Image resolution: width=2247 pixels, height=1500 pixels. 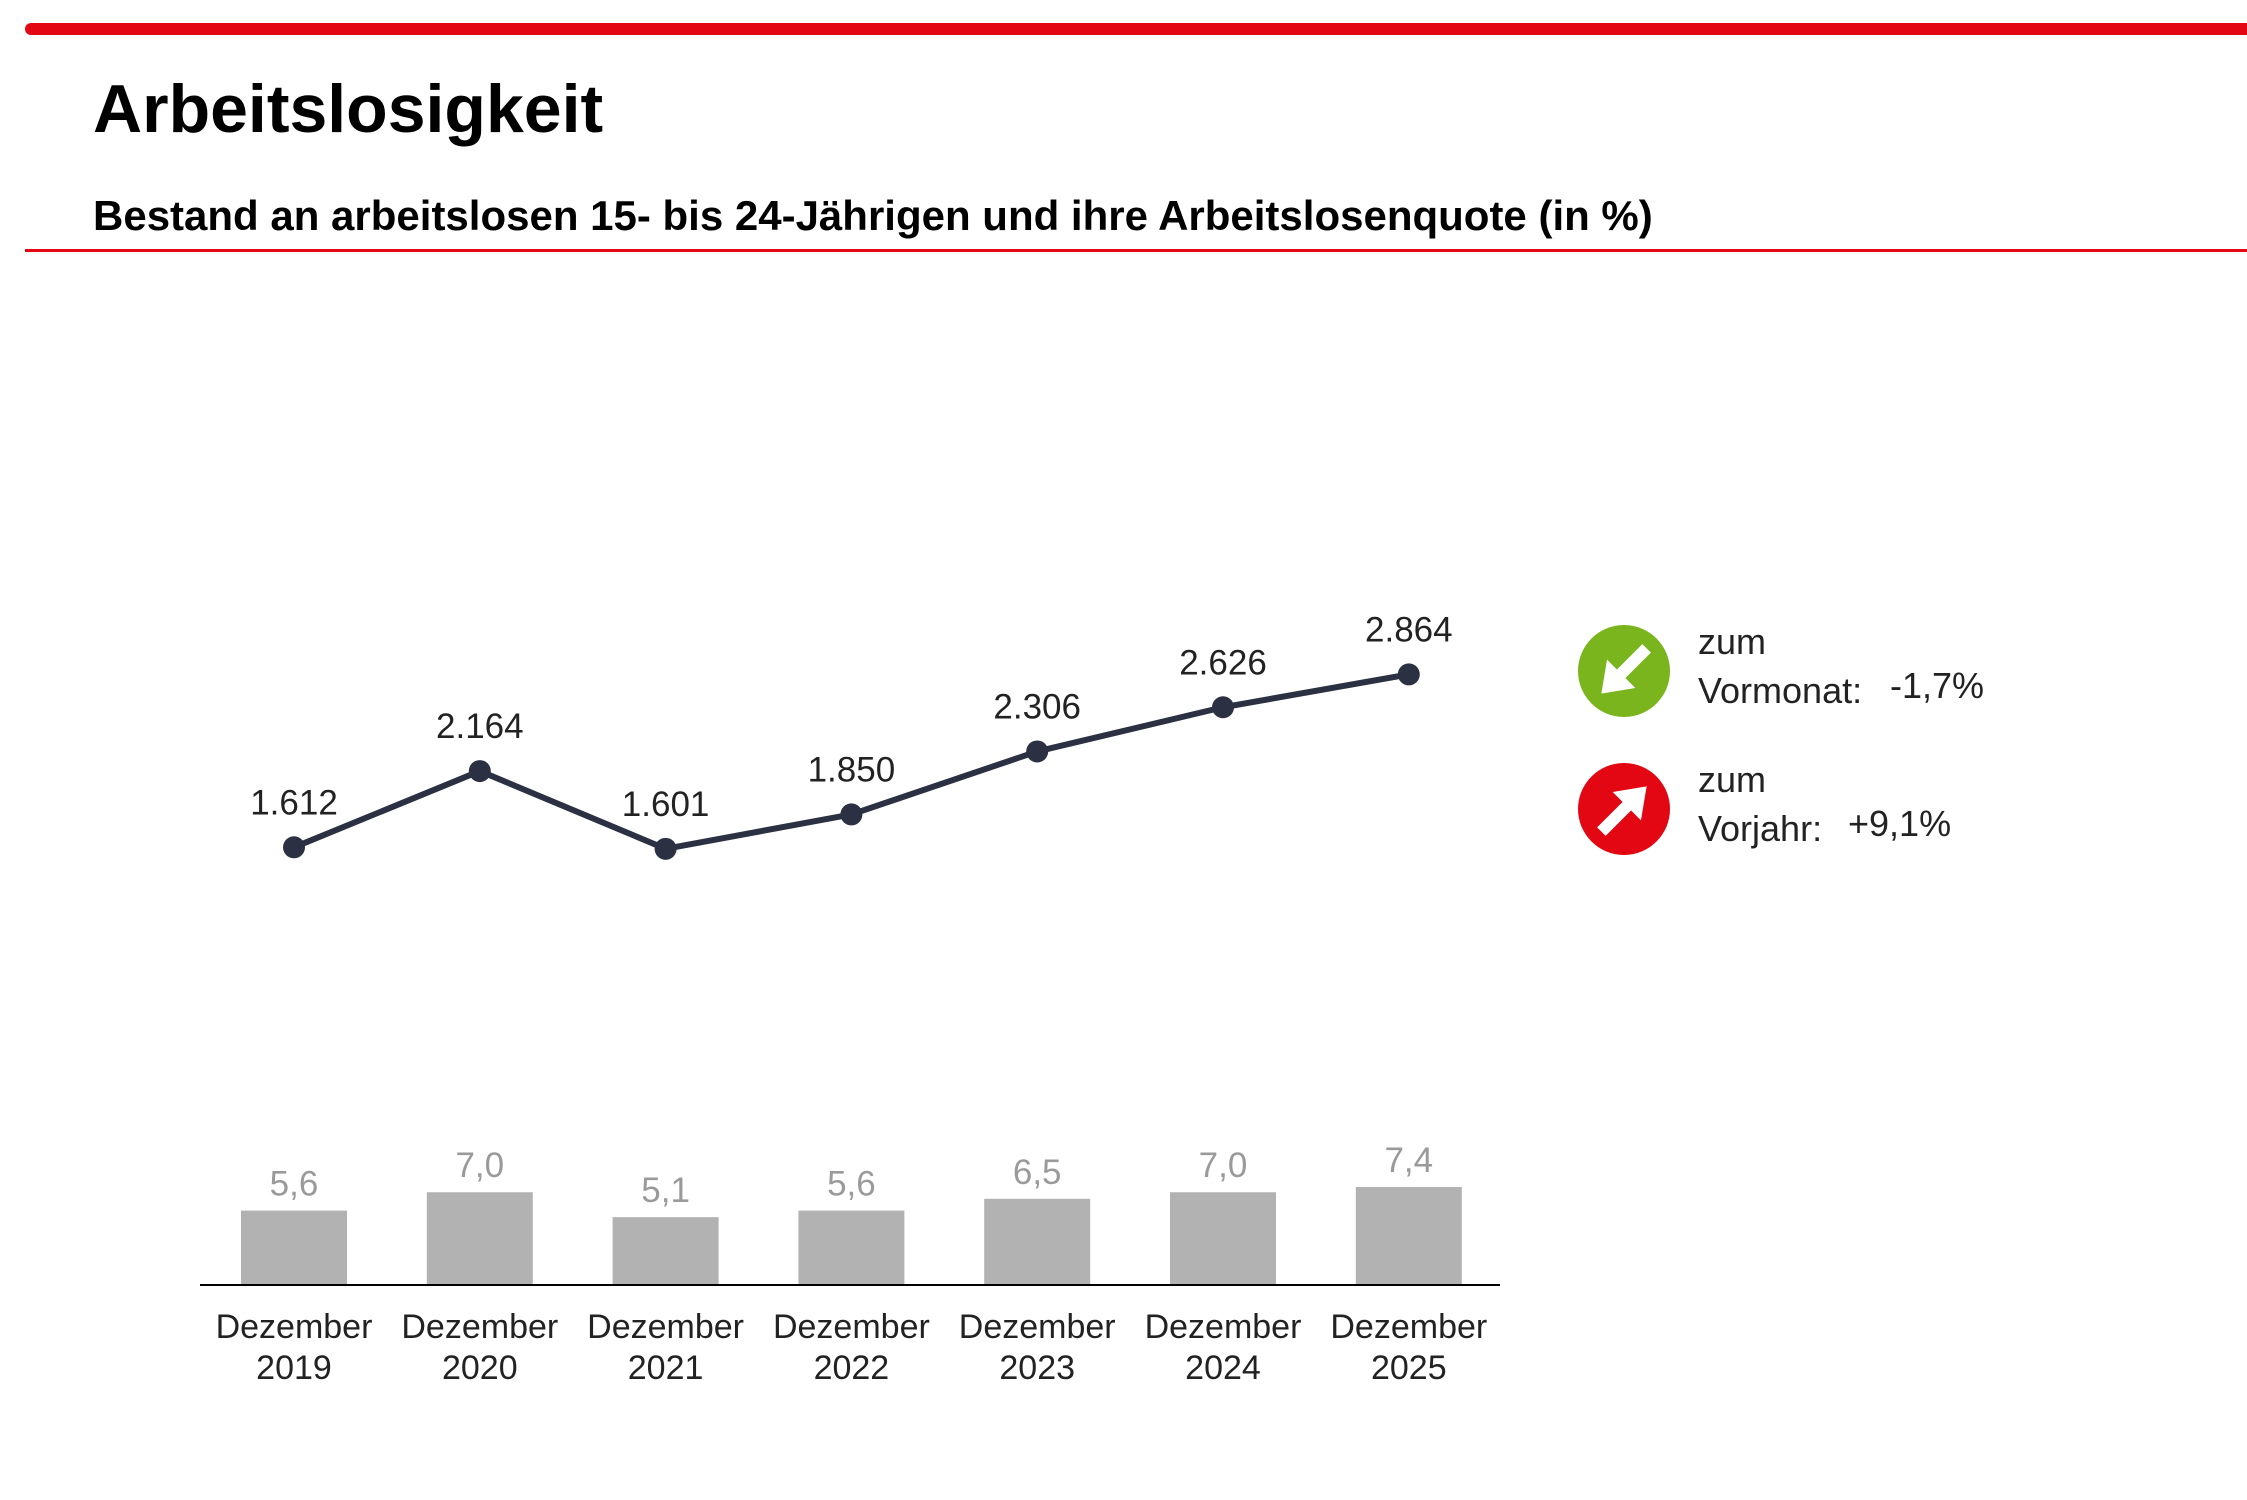 What do you see at coordinates (852, 1368) in the screenshot?
I see `x-tick-label: 2022` at bounding box center [852, 1368].